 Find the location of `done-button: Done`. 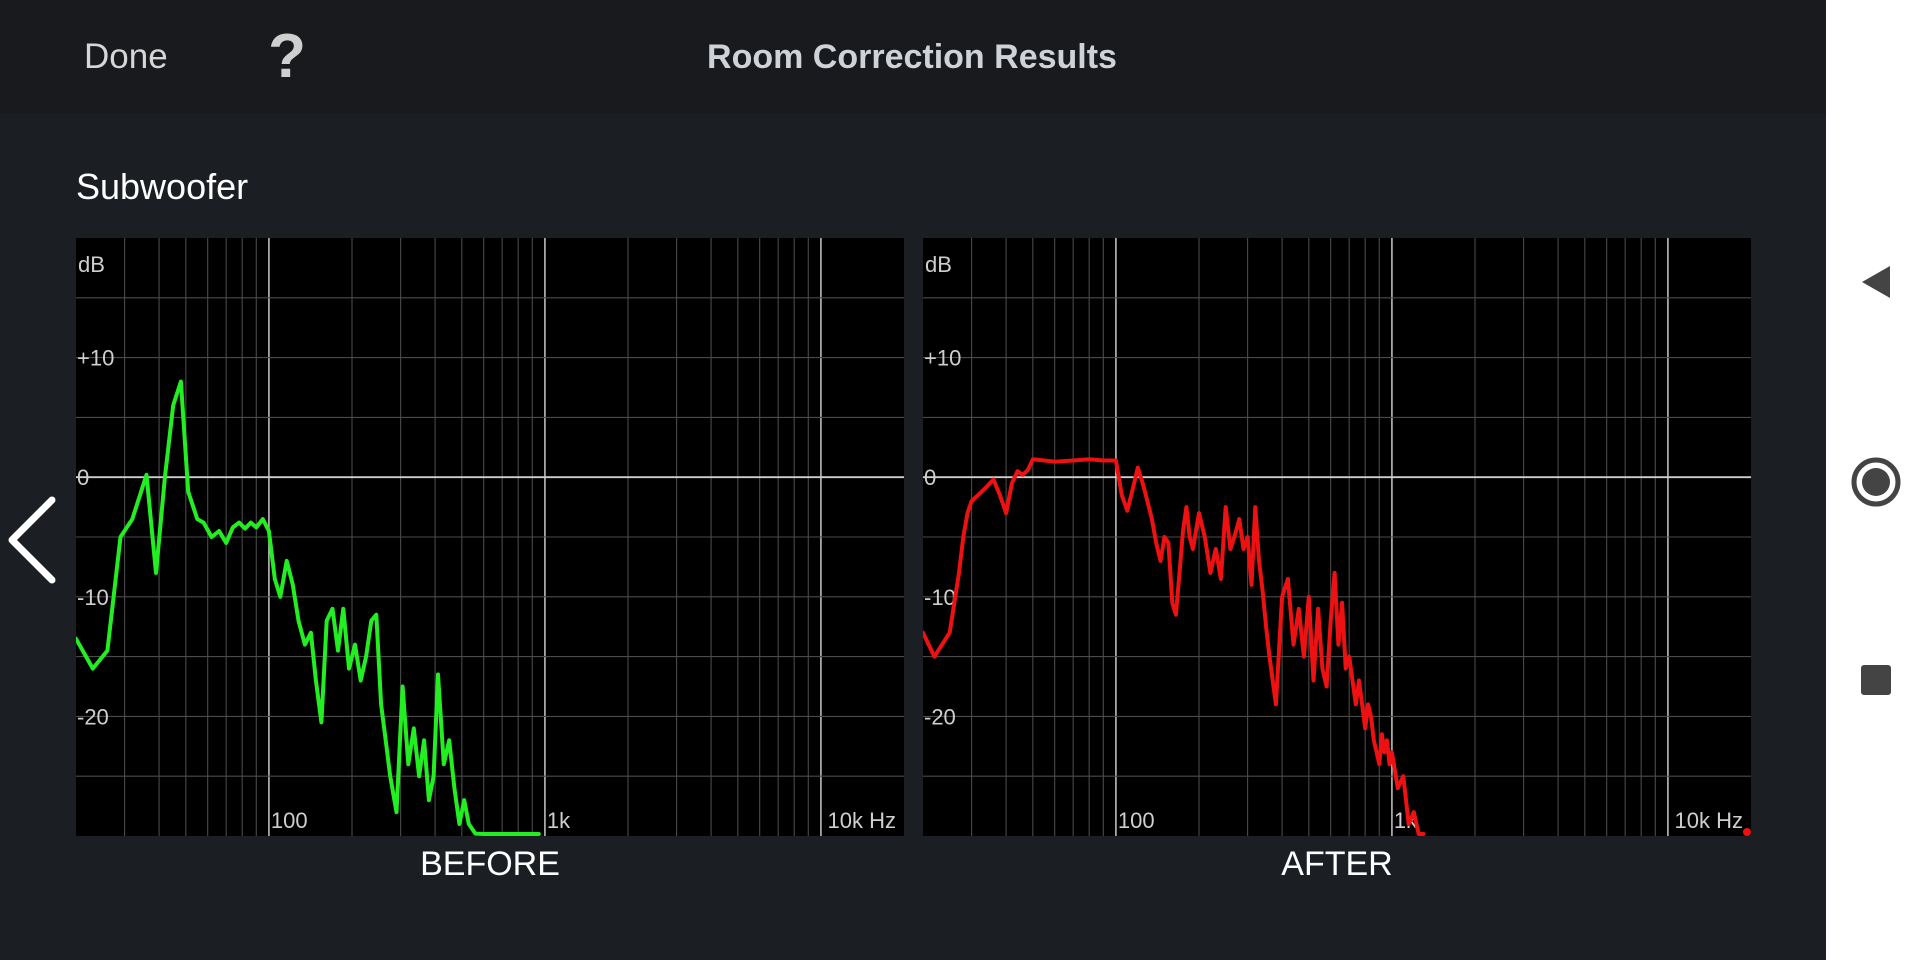

done-button: Done is located at coordinates (126, 56).